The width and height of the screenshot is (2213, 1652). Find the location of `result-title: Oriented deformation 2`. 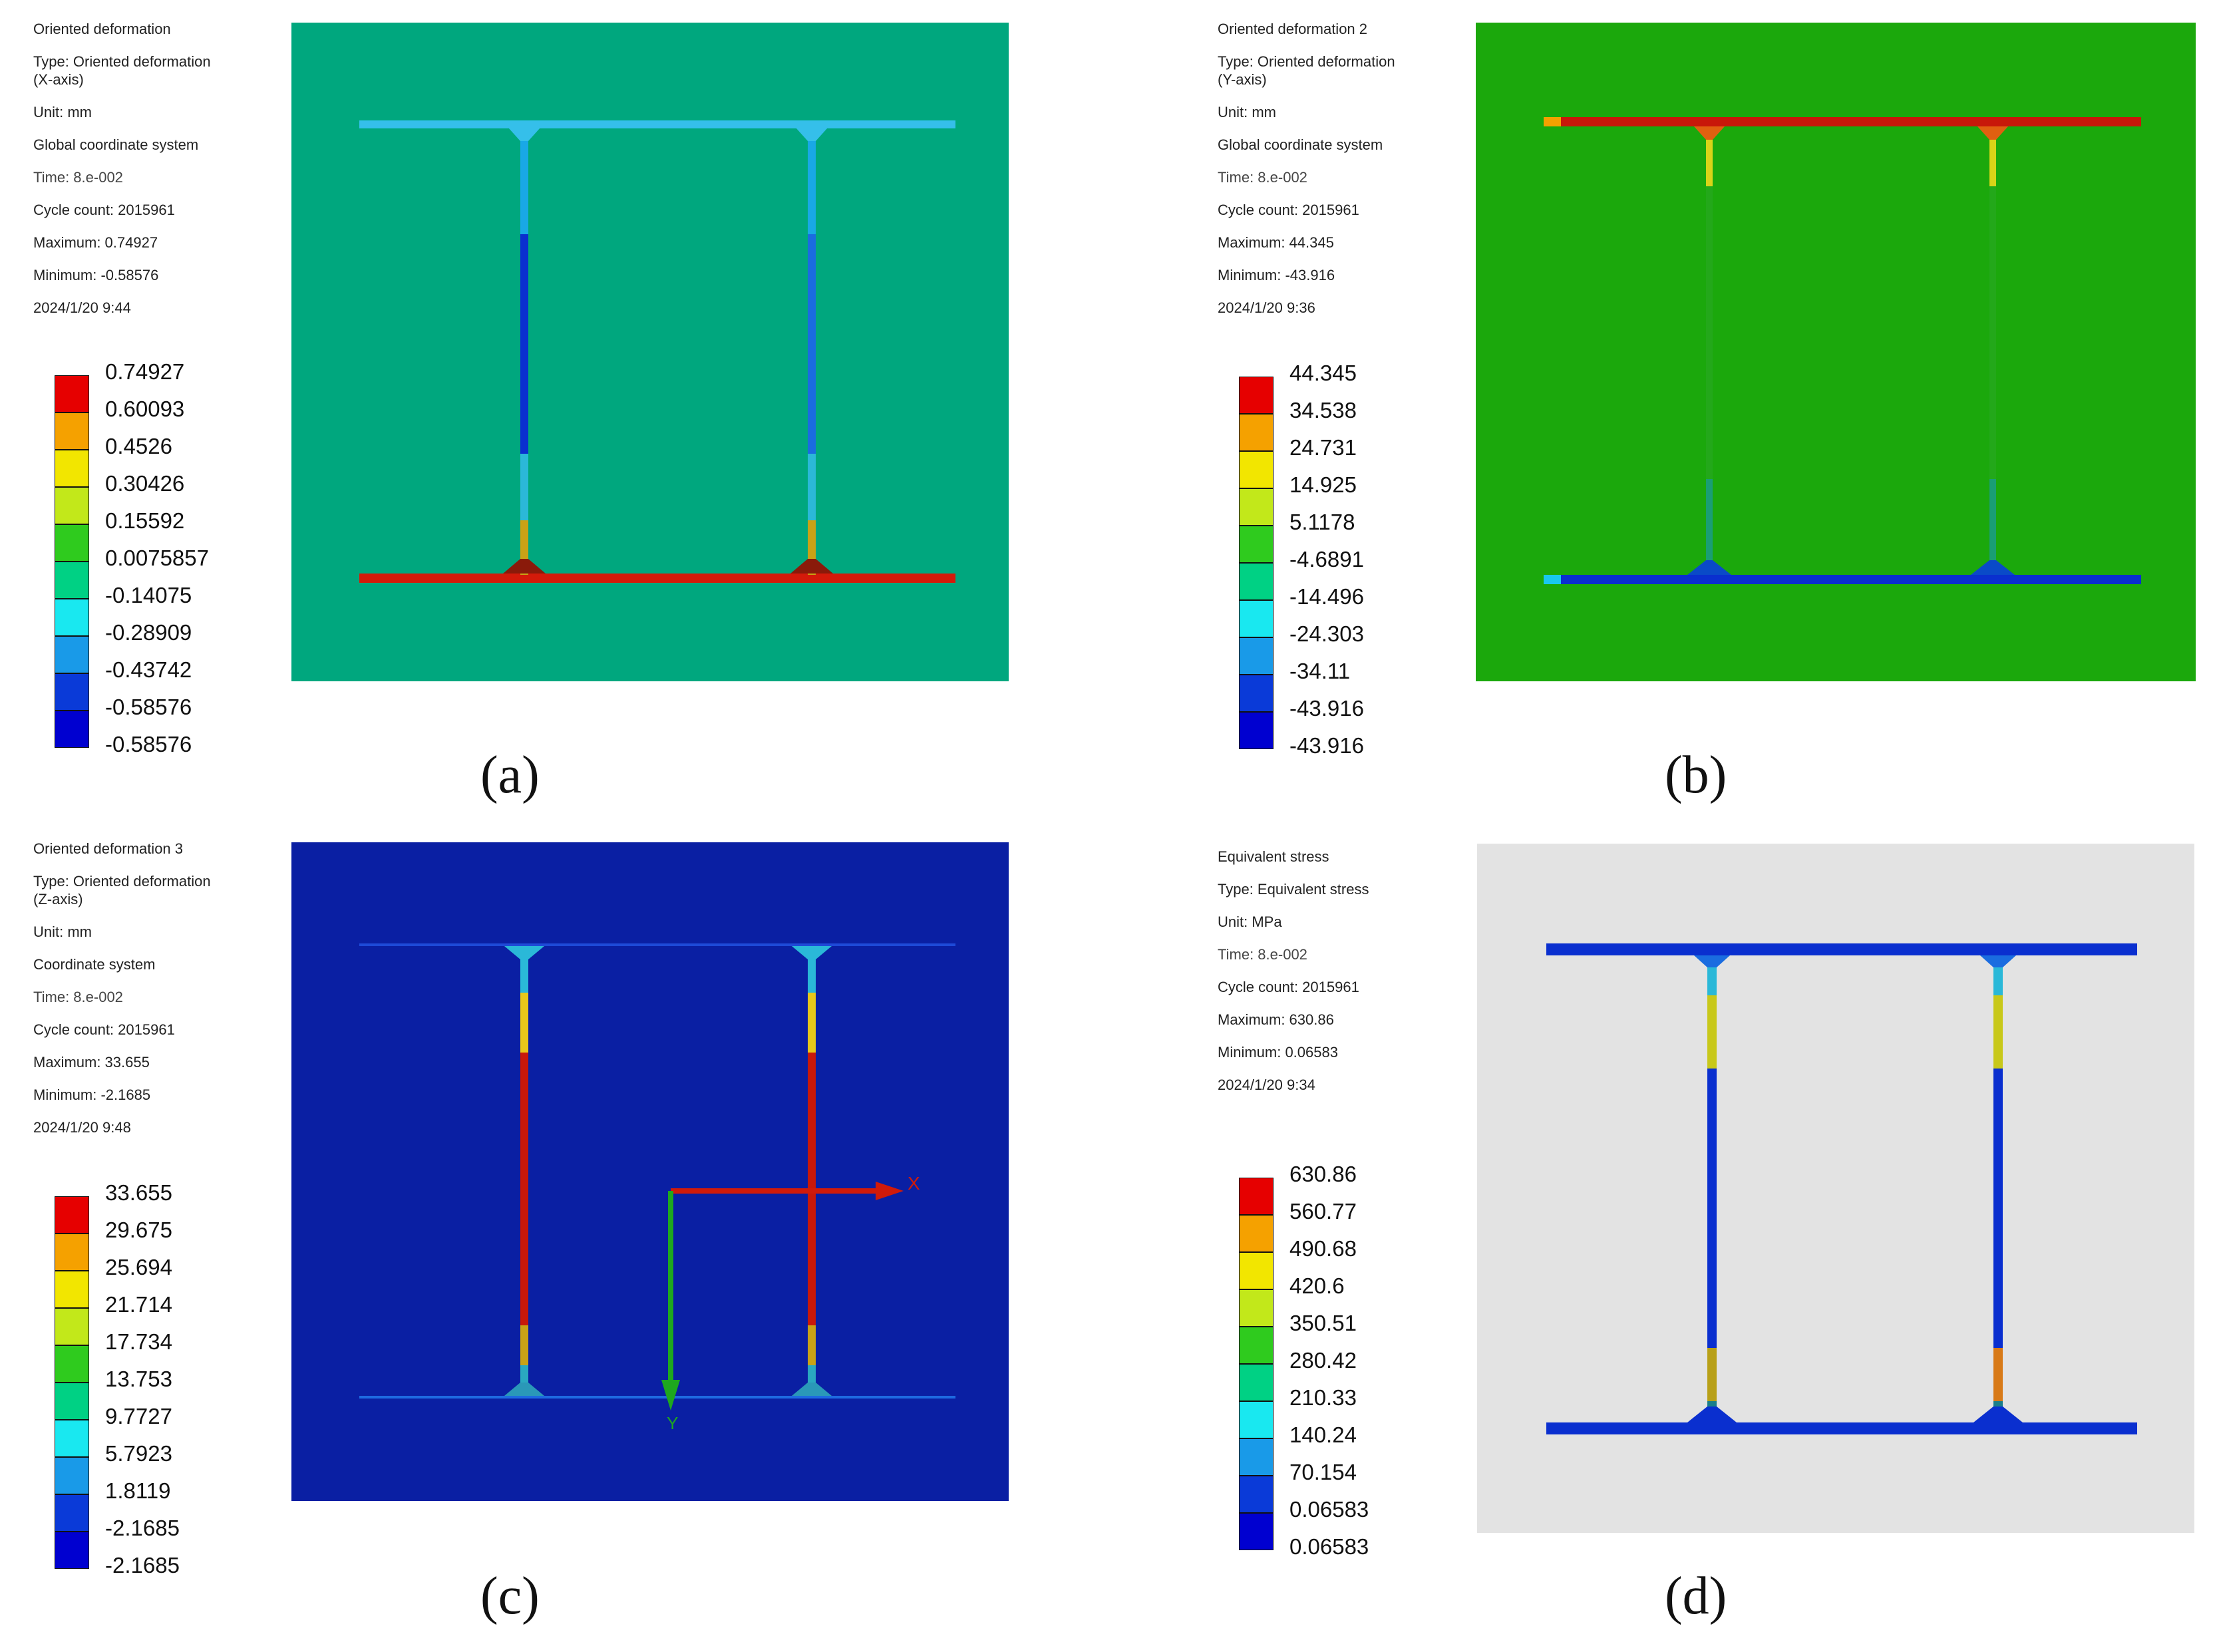

result-title: Oriented deformation 2 is located at coordinates (1293, 29).